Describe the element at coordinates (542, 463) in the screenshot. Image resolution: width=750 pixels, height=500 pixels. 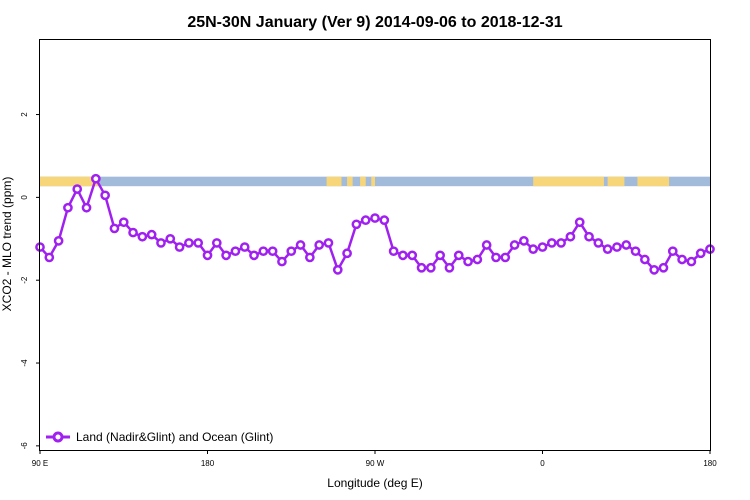
I see `x-tick-label: 0` at that location.